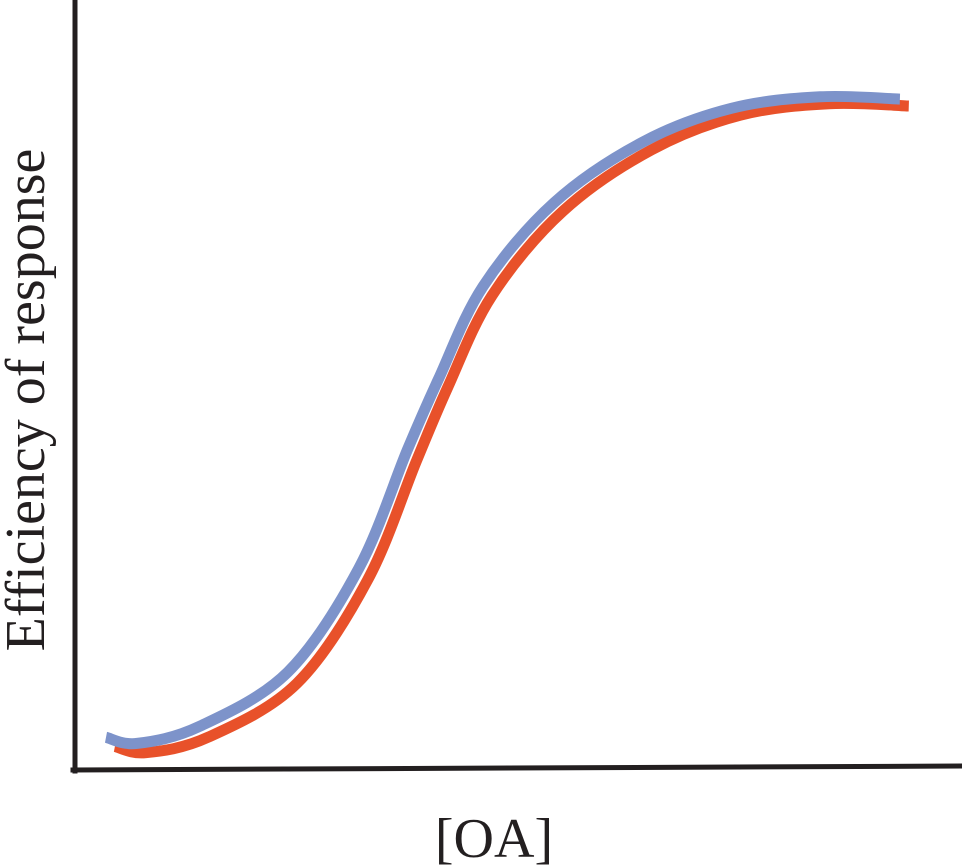 Image resolution: width=962 pixels, height=867 pixels. What do you see at coordinates (494, 837) in the screenshot?
I see `x-axis-title: [OA]` at bounding box center [494, 837].